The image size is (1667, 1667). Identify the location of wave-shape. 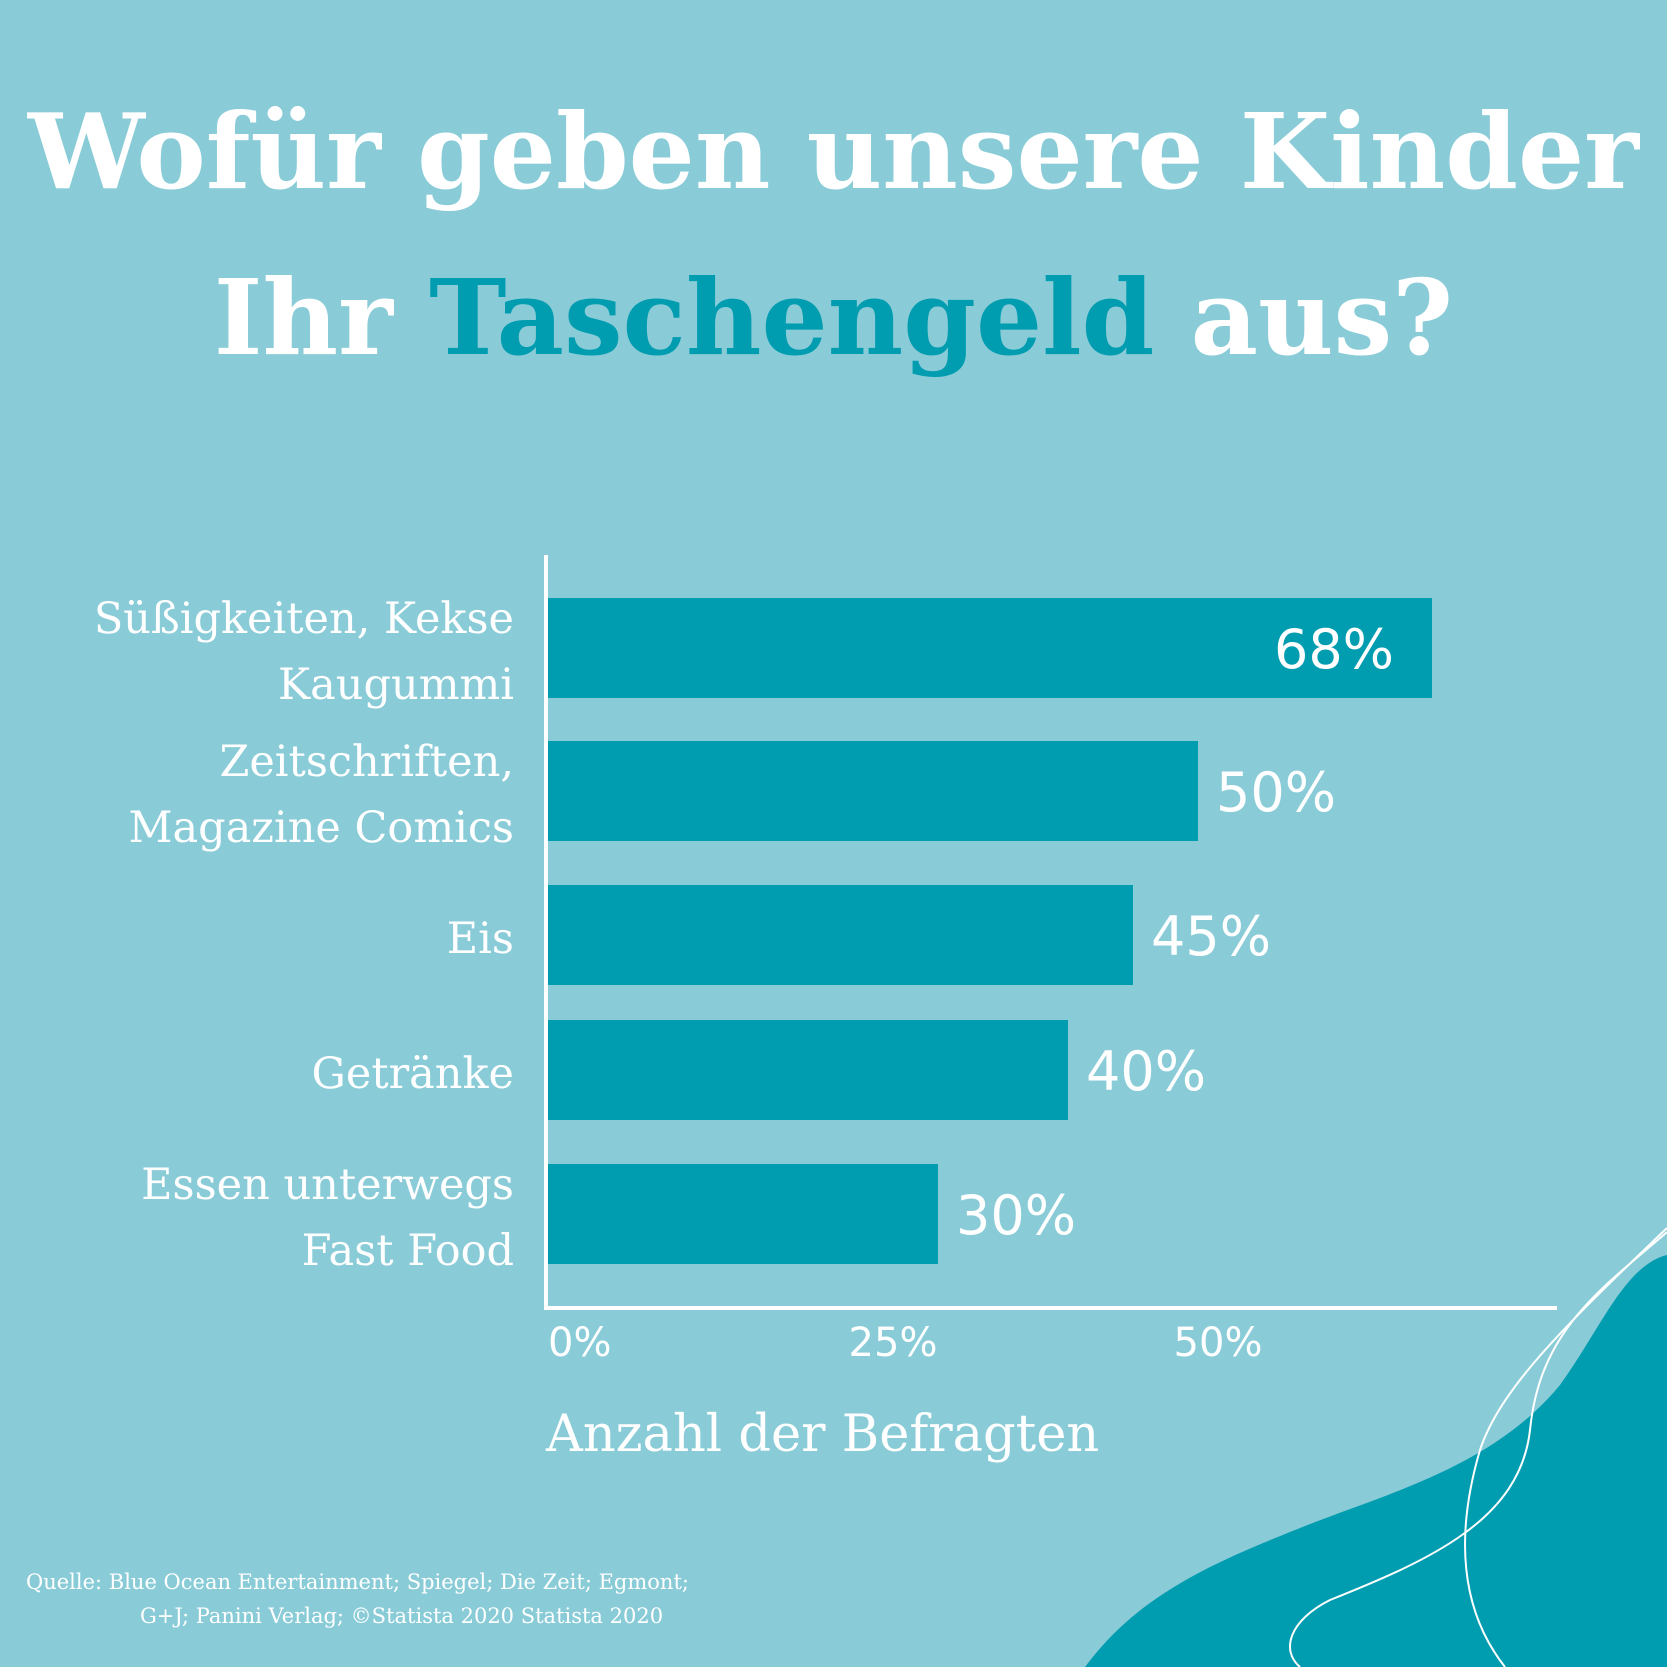
(1376, 1461).